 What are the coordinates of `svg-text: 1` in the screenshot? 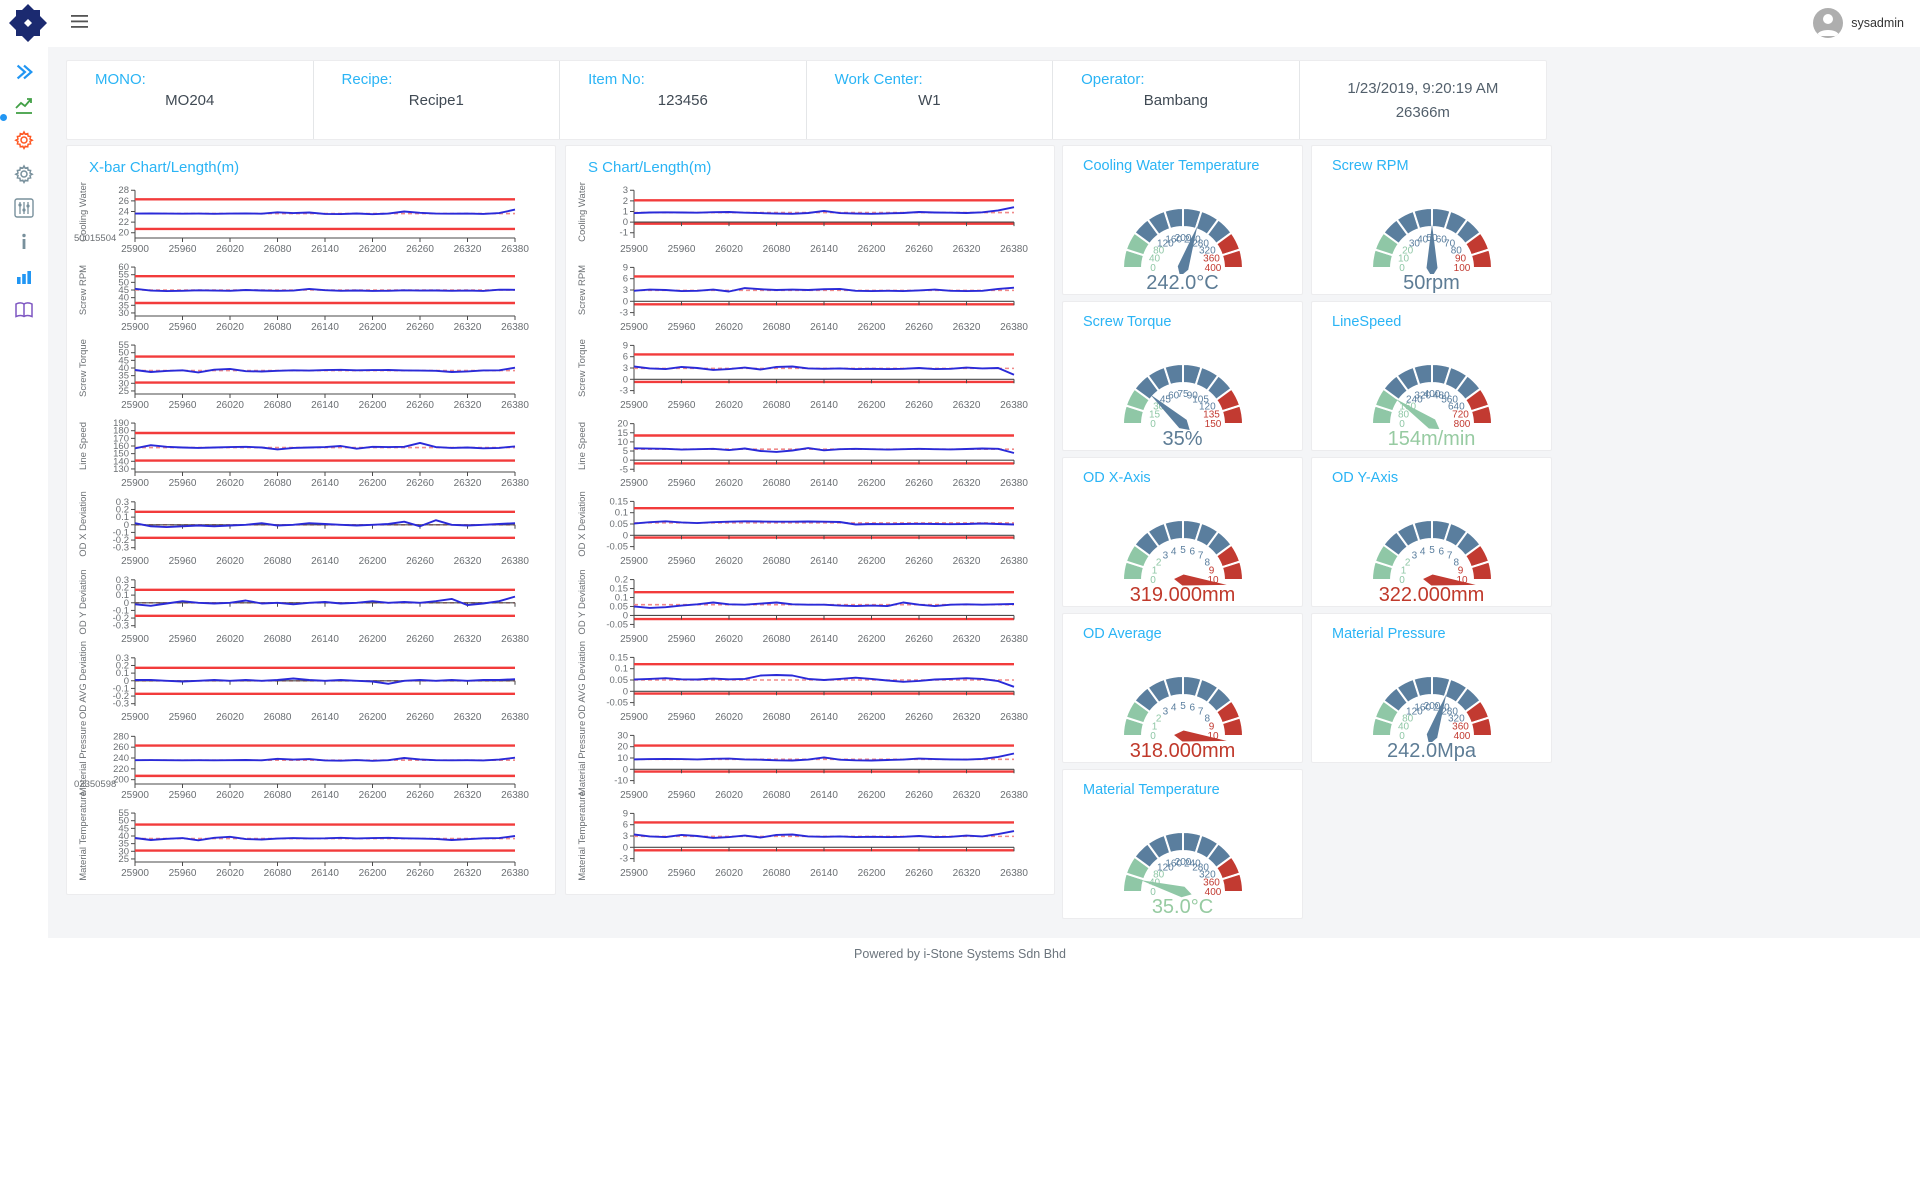 It's located at (1403, 571).